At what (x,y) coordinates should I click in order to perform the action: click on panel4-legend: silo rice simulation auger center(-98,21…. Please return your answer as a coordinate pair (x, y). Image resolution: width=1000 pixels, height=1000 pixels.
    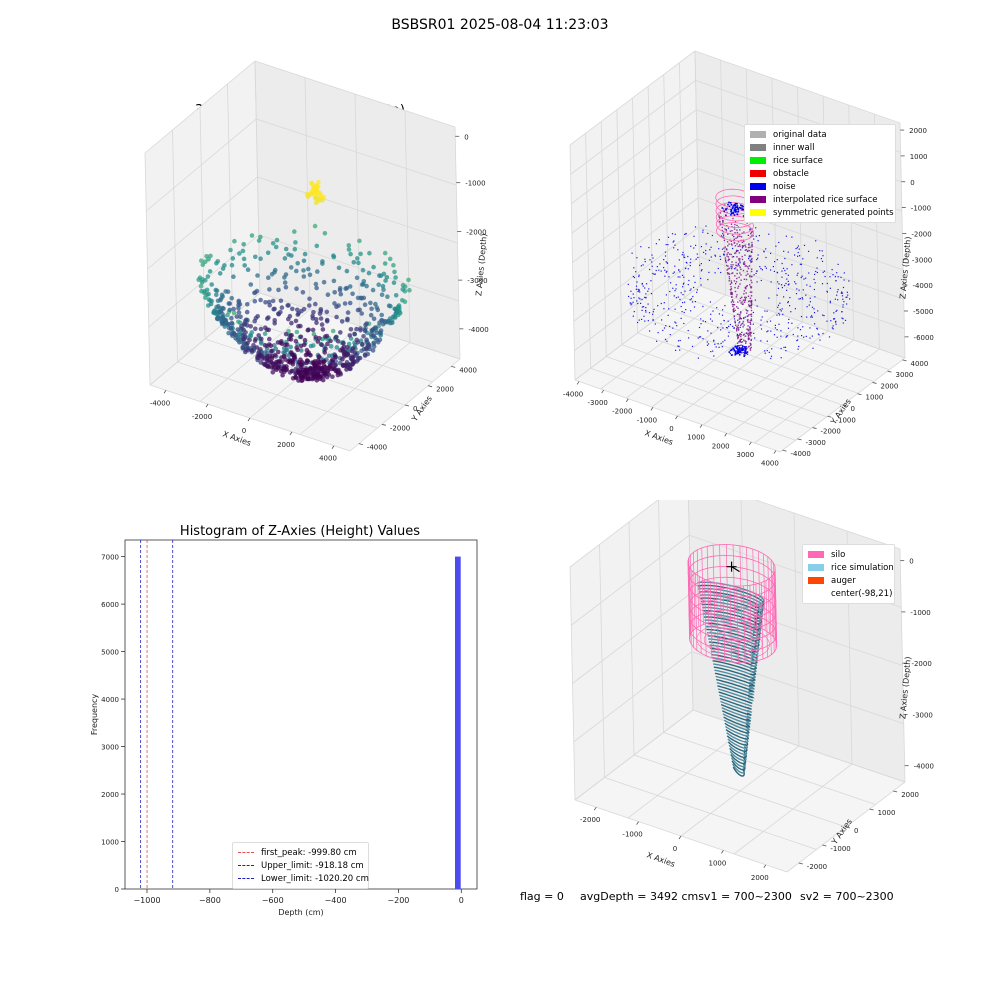
    Looking at the image, I should click on (848, 574).